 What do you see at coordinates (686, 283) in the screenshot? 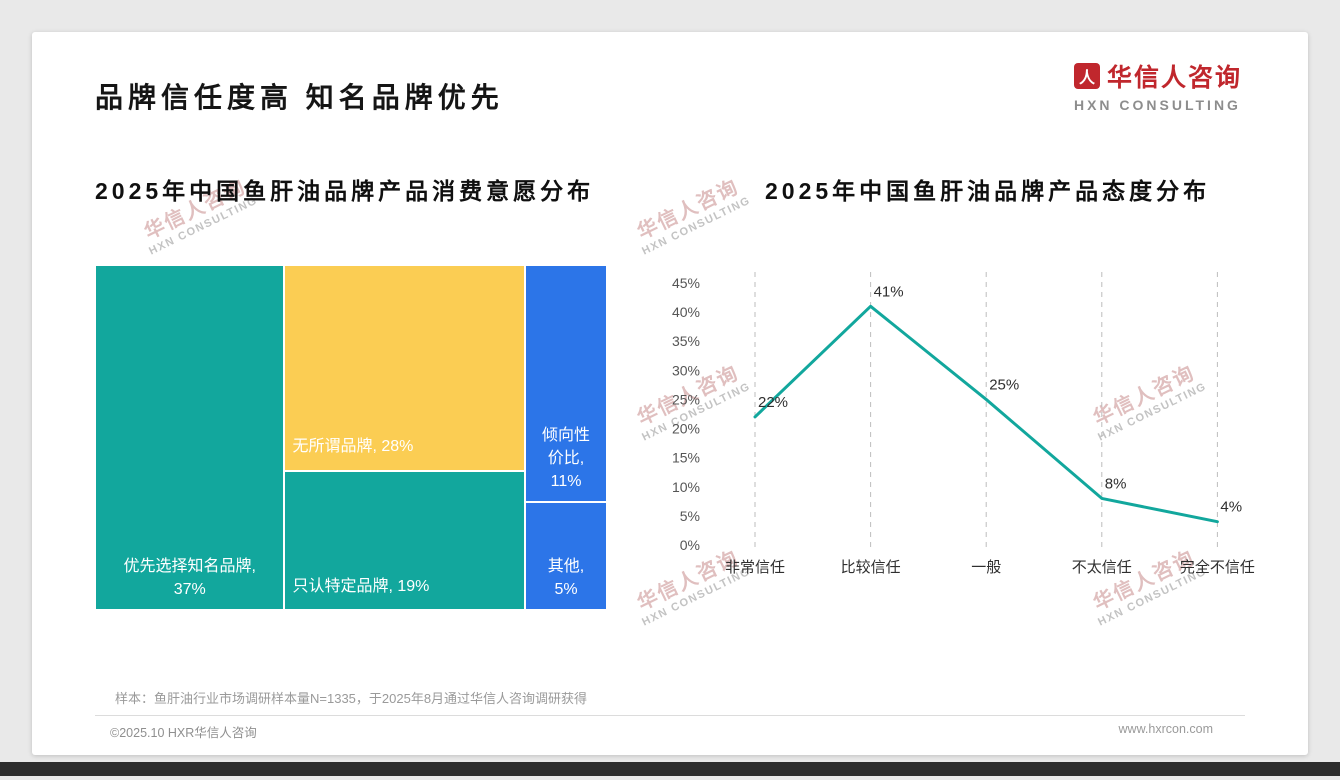
I see `y-tick-label: 45%` at bounding box center [686, 283].